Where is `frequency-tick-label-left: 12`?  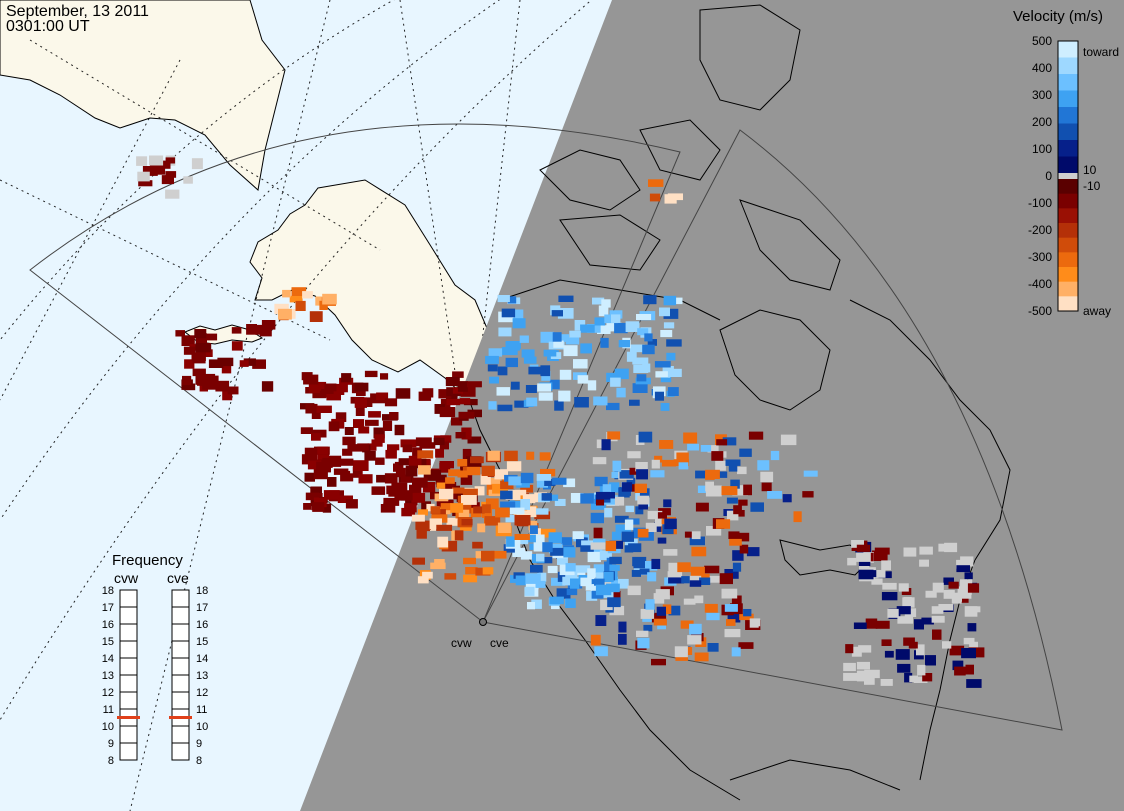 frequency-tick-label-left: 12 is located at coordinates (108, 693).